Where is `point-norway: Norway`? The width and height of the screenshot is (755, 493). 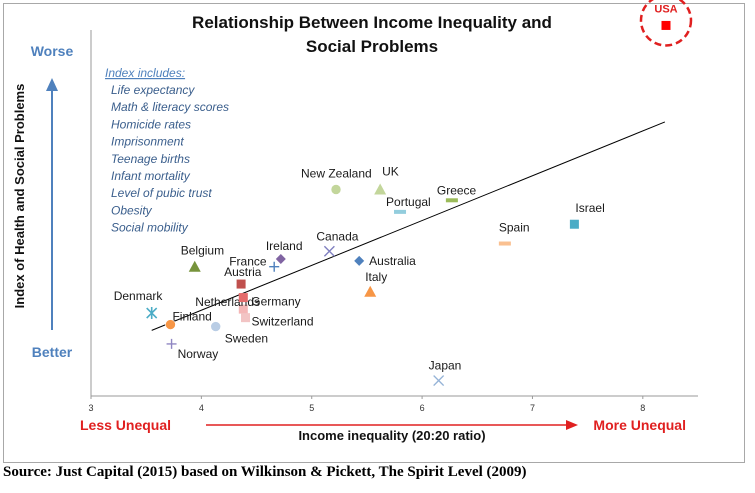
point-norway: Norway is located at coordinates (192, 349).